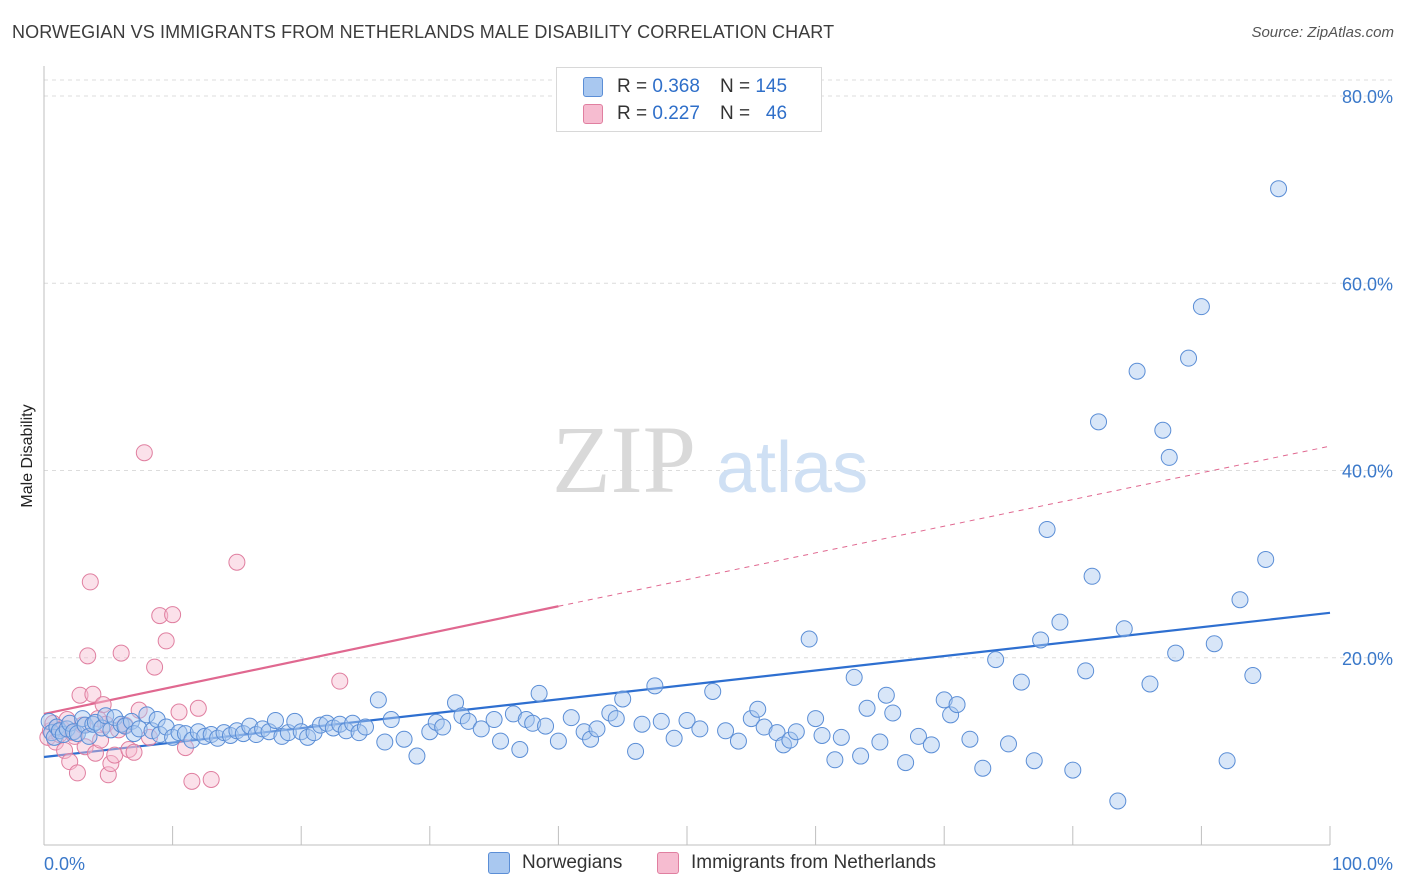  What do you see at coordinates (1322, 32) in the screenshot?
I see `source-credit: Source: ZipAtlas.com` at bounding box center [1322, 32].